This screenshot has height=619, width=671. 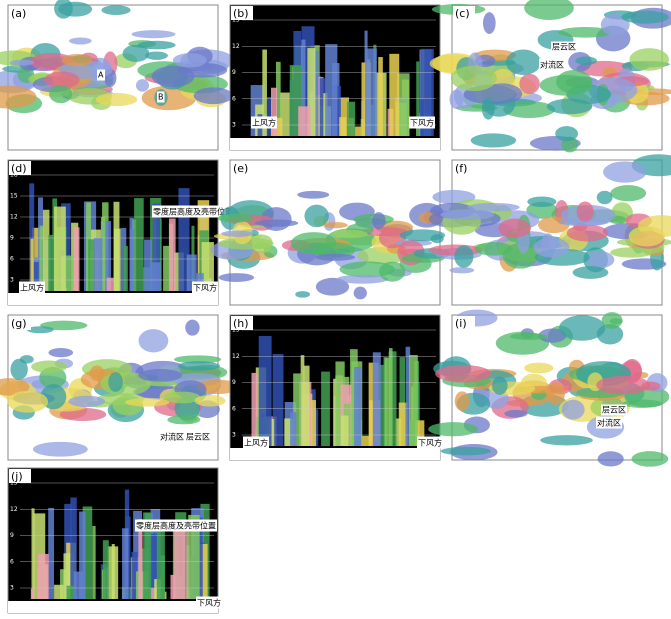 I want to click on annotation: 层云区, so click(x=198, y=437).